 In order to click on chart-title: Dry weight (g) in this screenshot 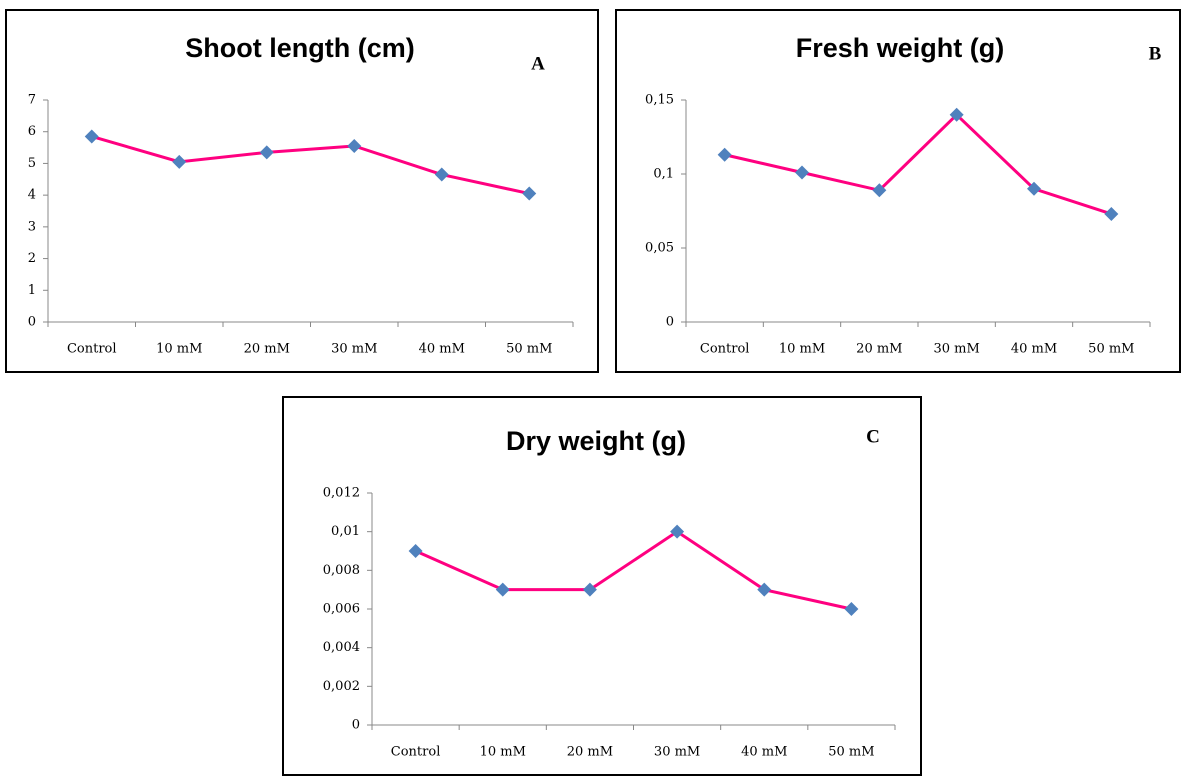, I will do `click(596, 441)`.